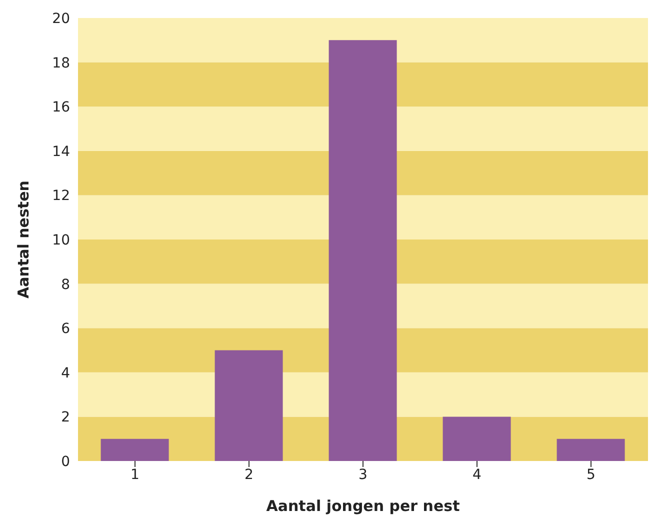 This screenshot has height=529, width=656. What do you see at coordinates (591, 474) in the screenshot?
I see `x-tick-label: 5` at bounding box center [591, 474].